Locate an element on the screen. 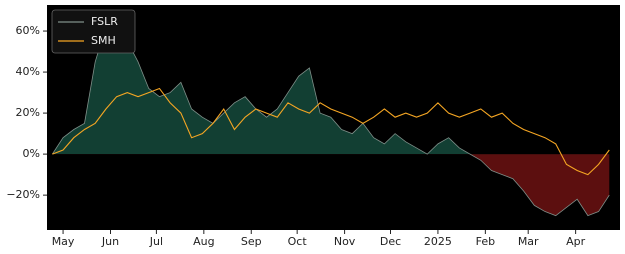  x-tick-label: Oct is located at coordinates (298, 241).